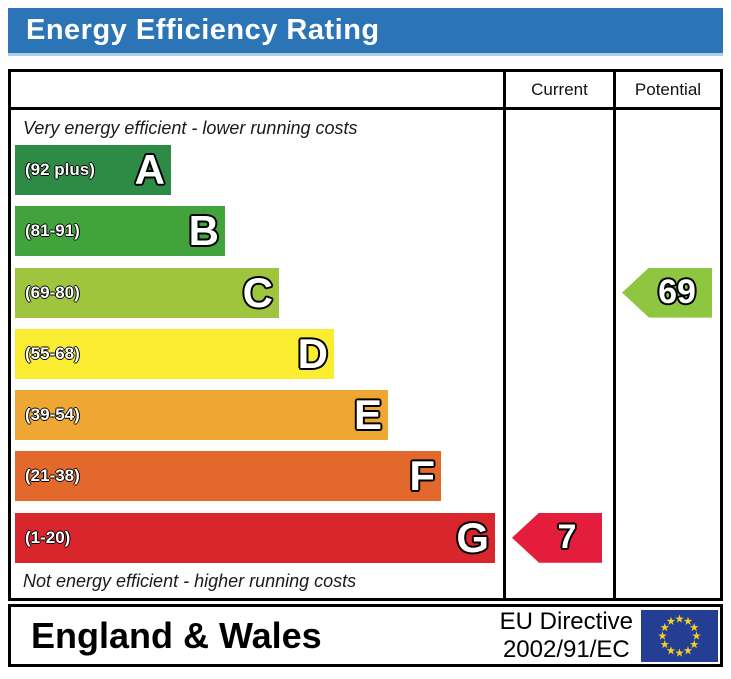  Describe the element at coordinates (203, 231) in the screenshot. I see `band-letter: B` at that location.